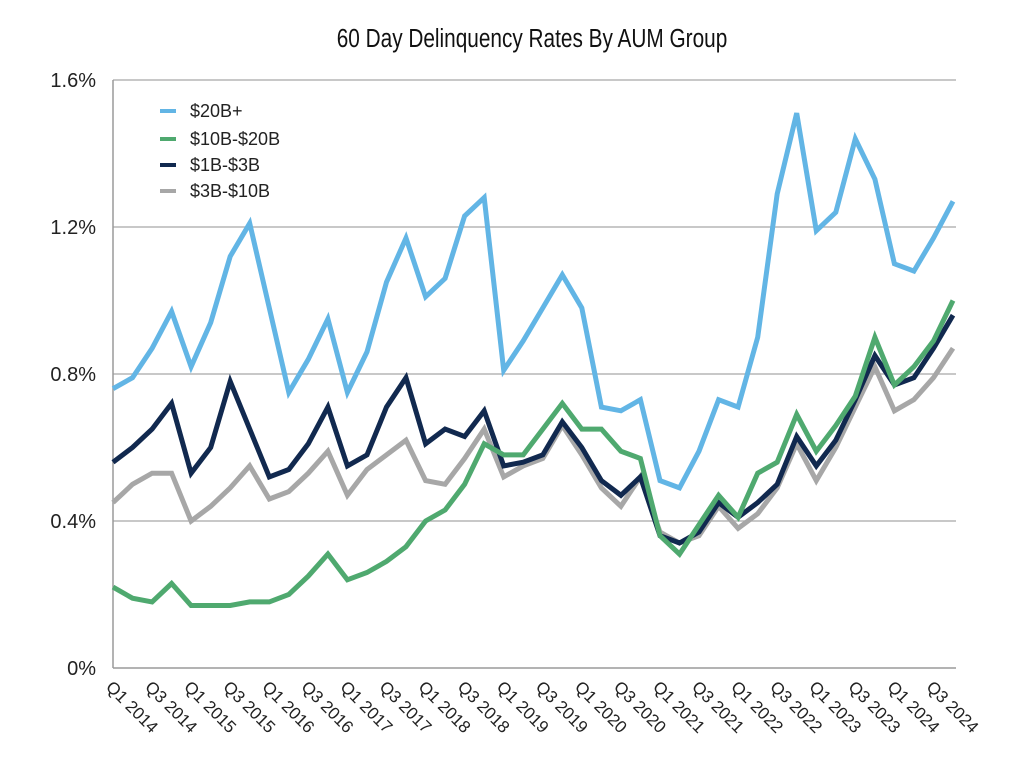  I want to click on y-tick-label: 0%, so click(81, 669).